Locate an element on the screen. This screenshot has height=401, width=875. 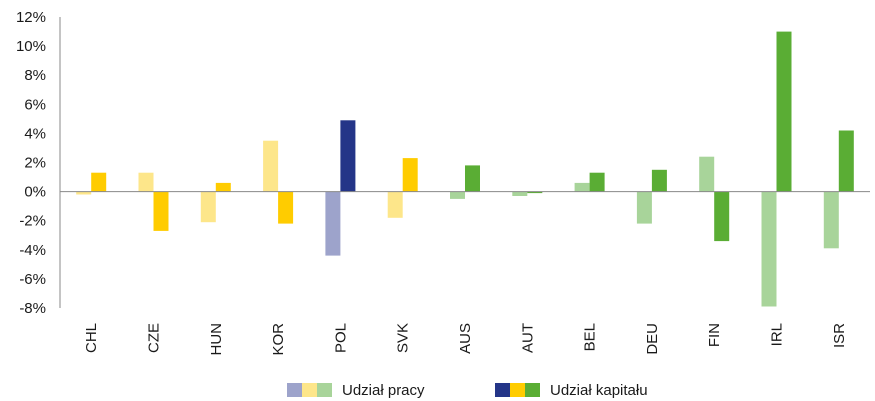
x-tick-label: BEL is located at coordinates (590, 337).